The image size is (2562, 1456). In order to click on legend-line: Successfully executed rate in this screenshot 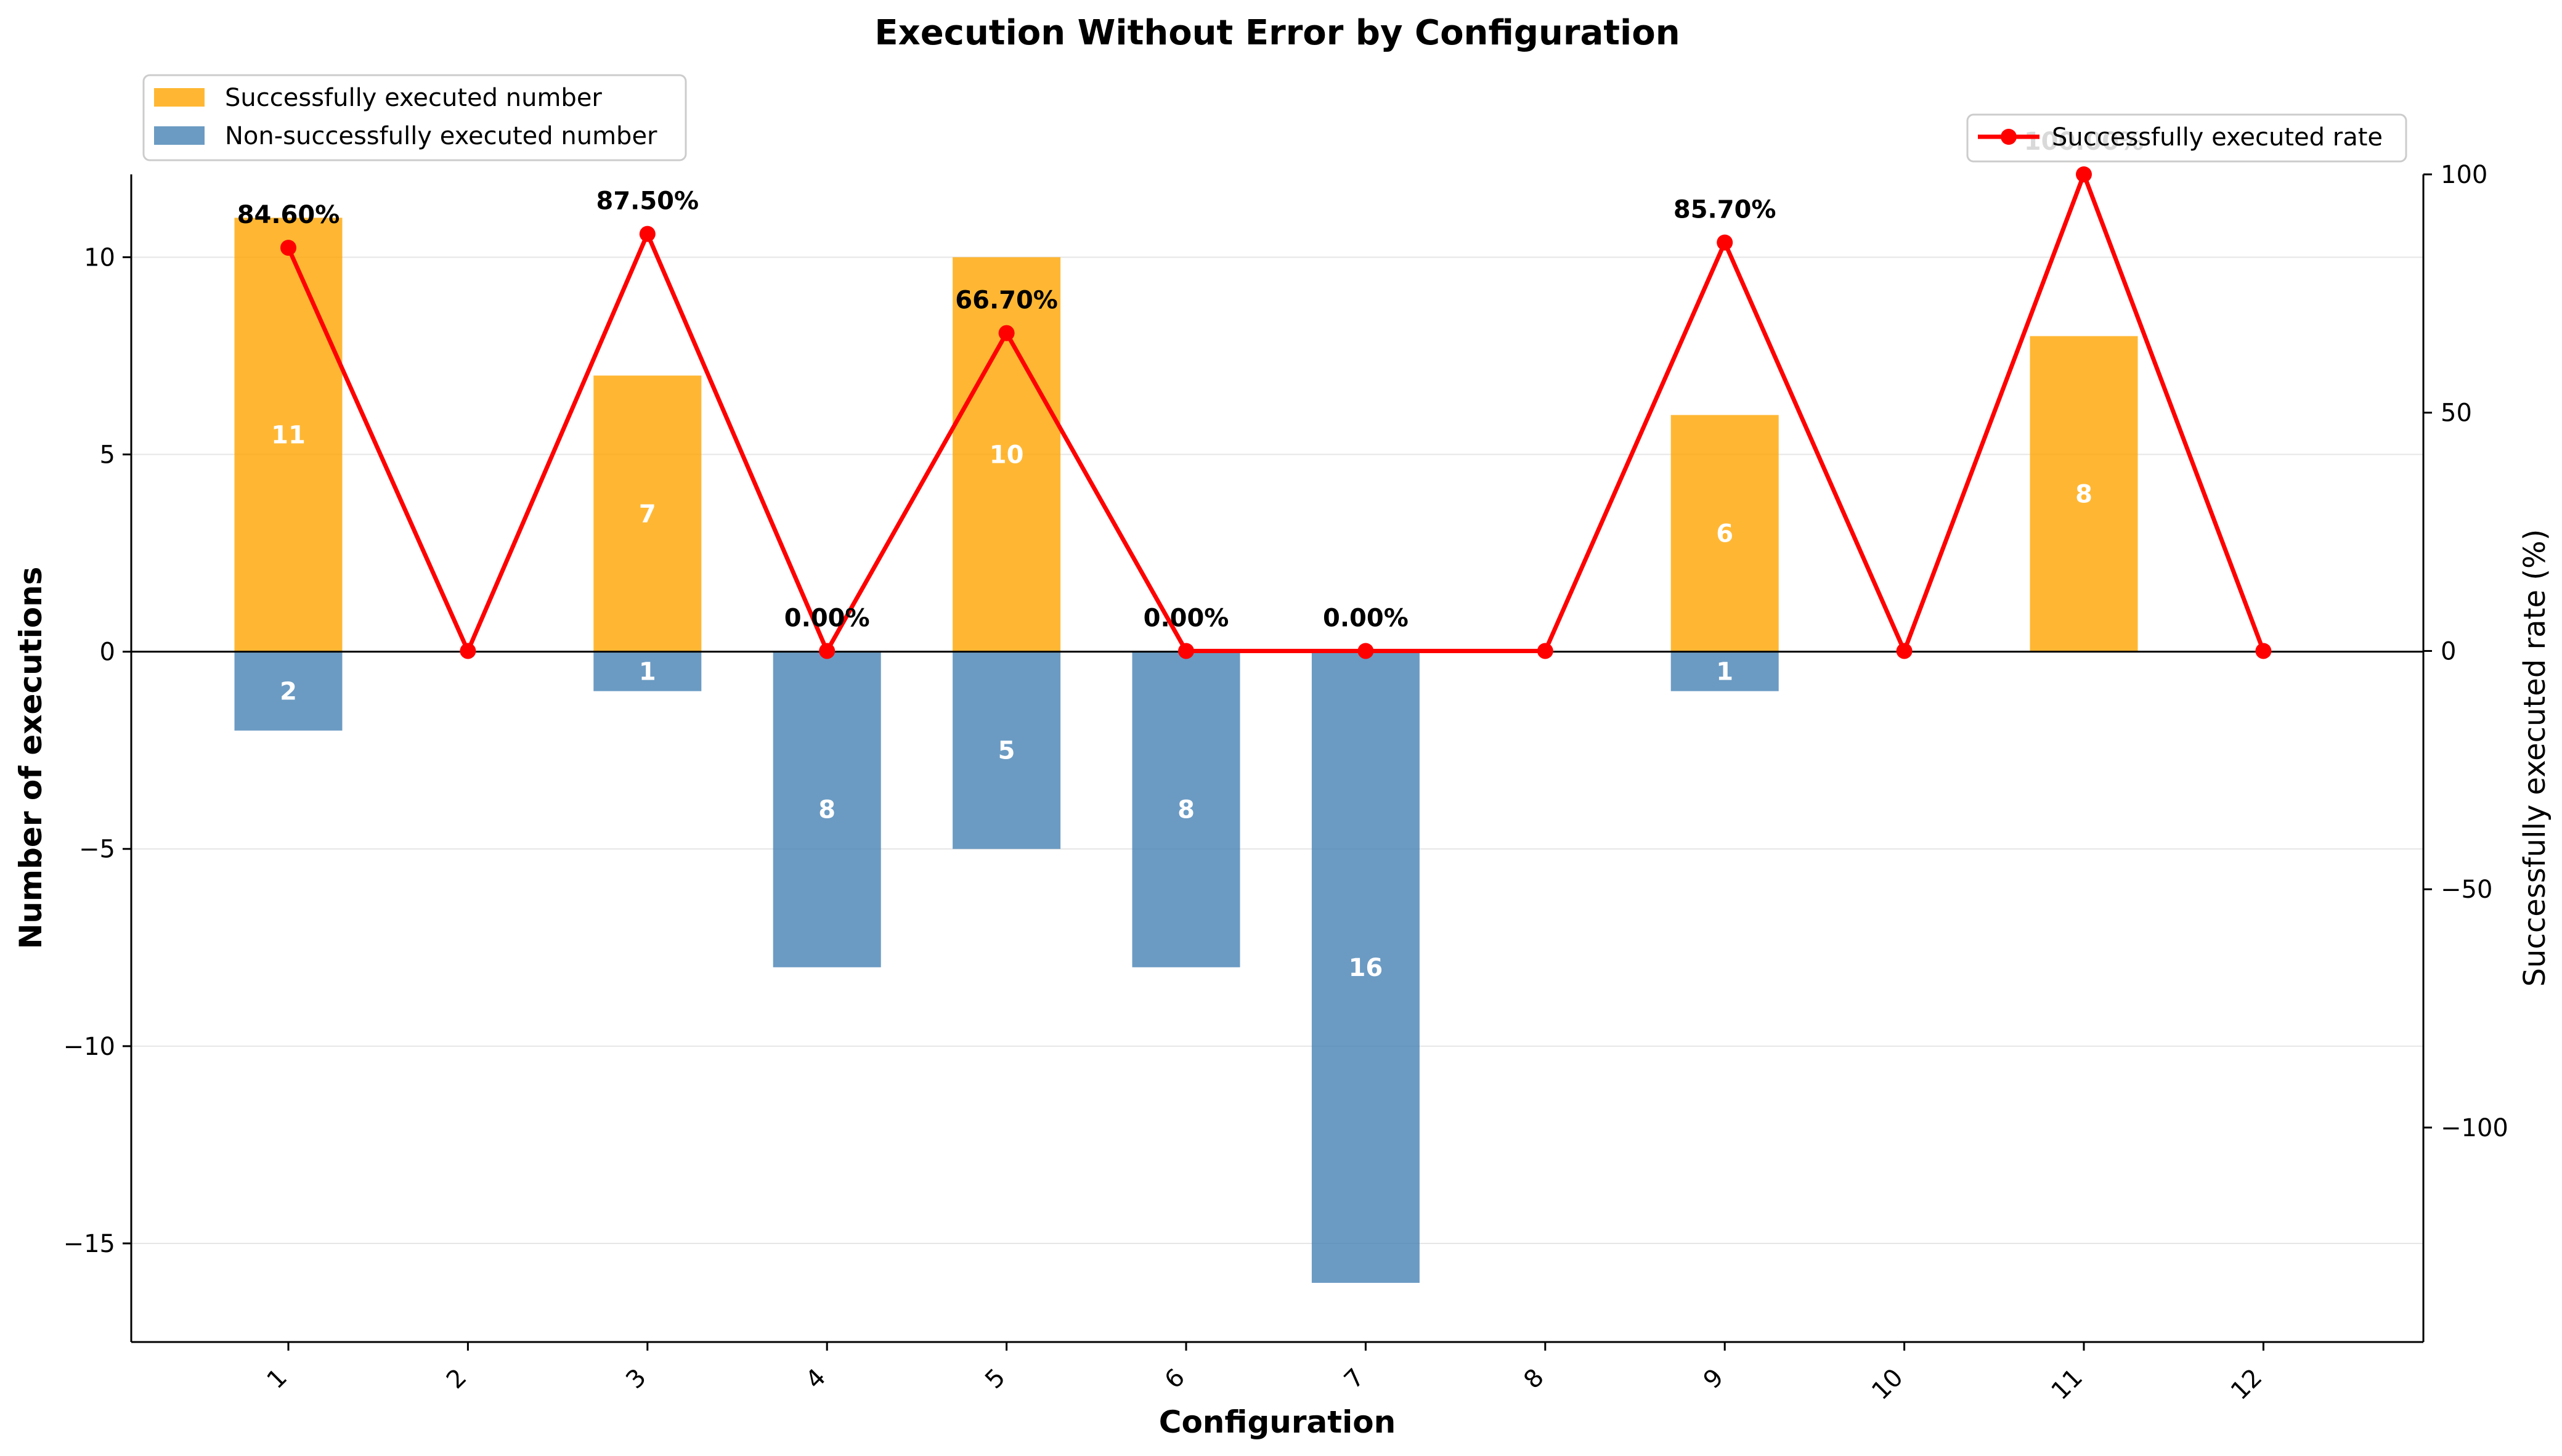, I will do `click(2186, 138)`.